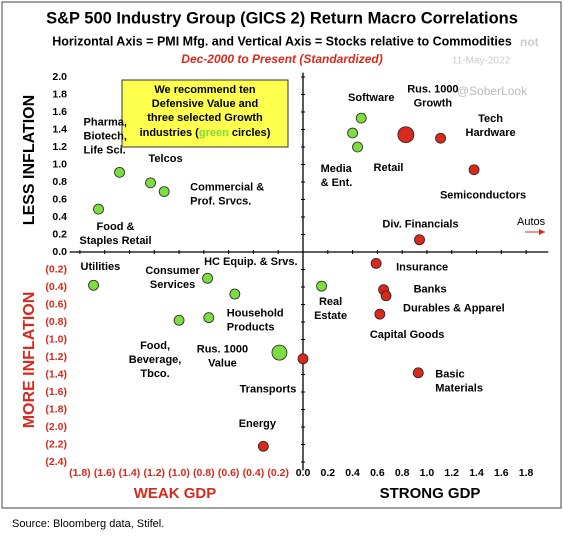 The image size is (564, 544). Describe the element at coordinates (337, 183) in the screenshot. I see `point-label: & Ent.` at that location.